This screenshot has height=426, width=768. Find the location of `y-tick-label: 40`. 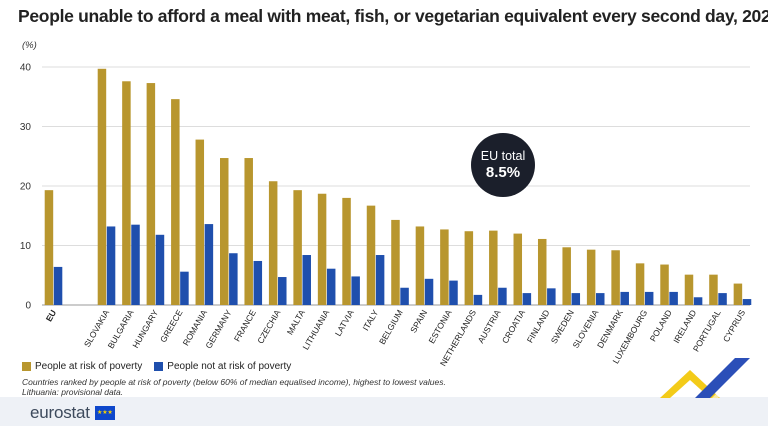

y-tick-label: 40 is located at coordinates (26, 68).